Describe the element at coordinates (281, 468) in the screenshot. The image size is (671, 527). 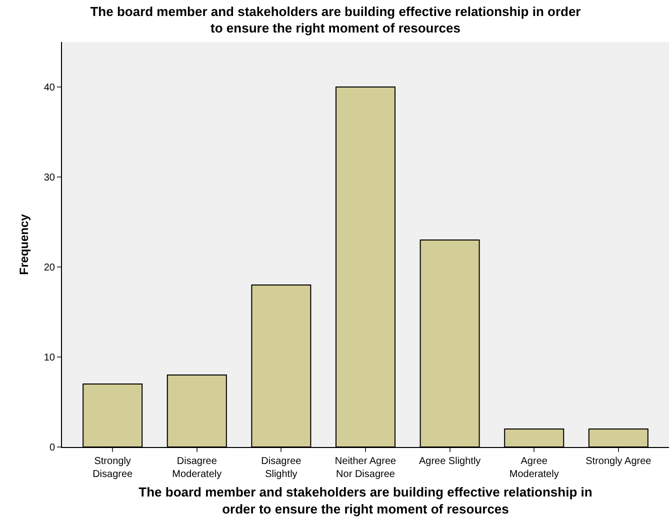
I see `x-tick-label: Disagree Slightly` at that location.